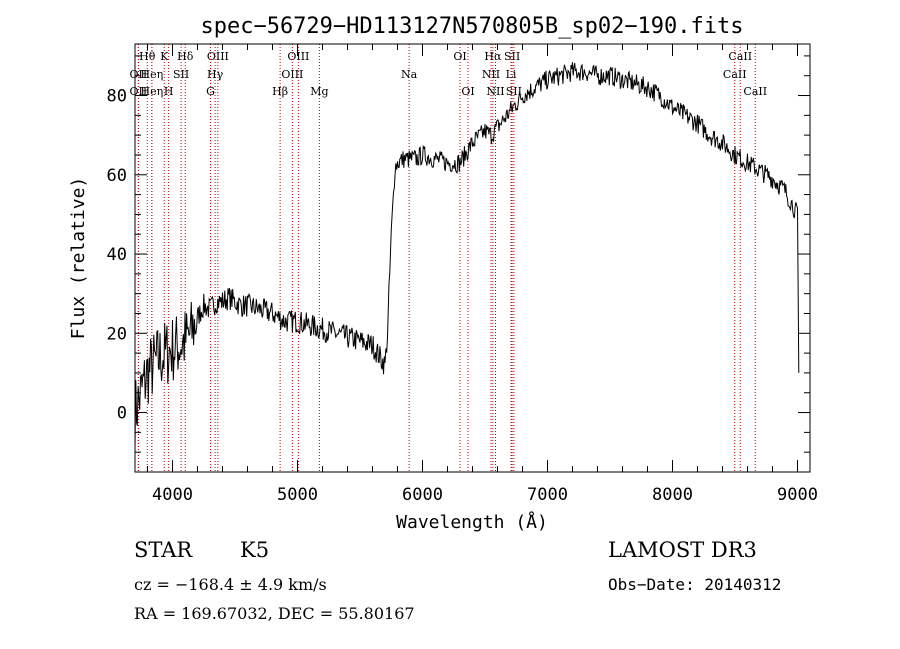 Image resolution: width=900 pixels, height=649 pixels. What do you see at coordinates (672, 495) in the screenshot?
I see `x-tick-label: 8000` at bounding box center [672, 495].